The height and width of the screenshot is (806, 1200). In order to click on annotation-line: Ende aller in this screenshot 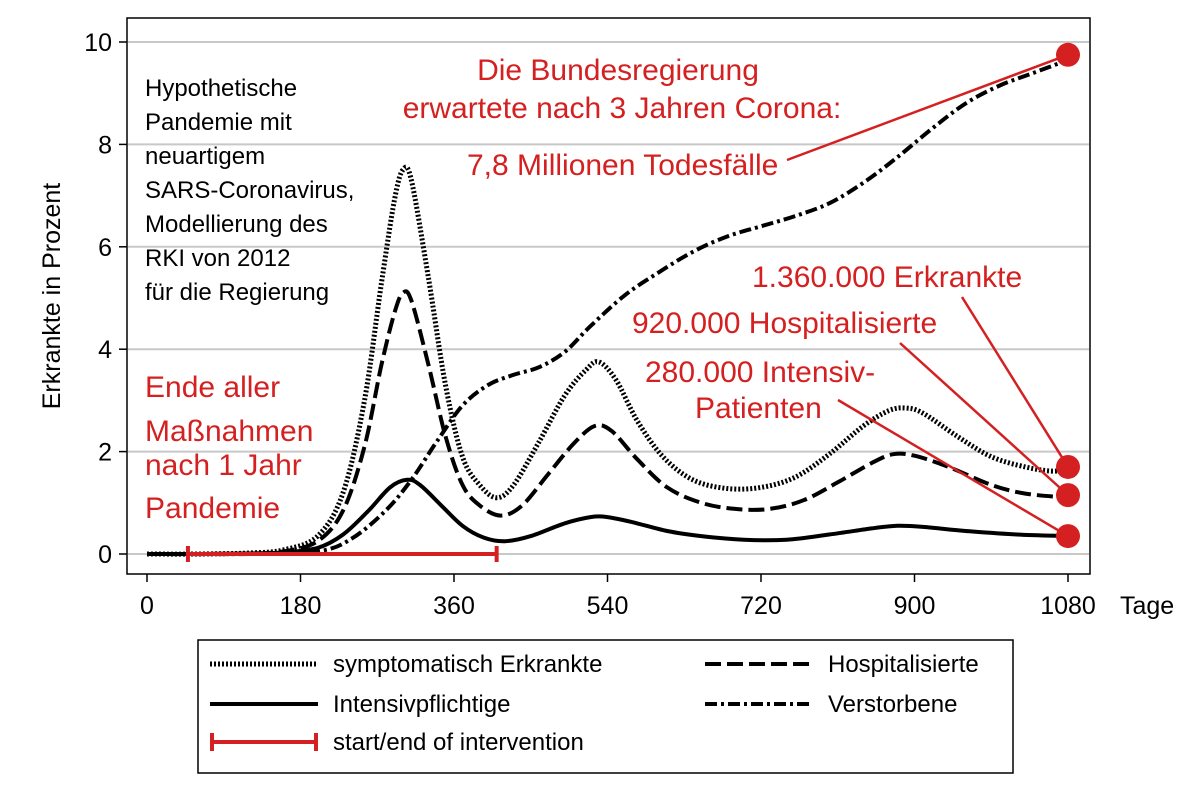, I will do `click(212, 387)`.